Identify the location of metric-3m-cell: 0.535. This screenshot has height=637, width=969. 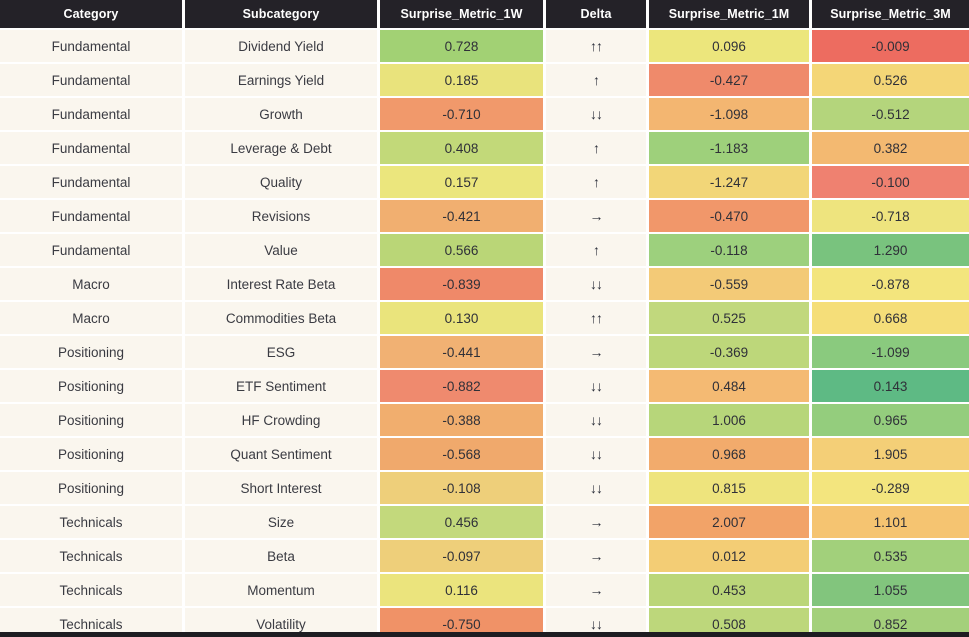
(890, 556).